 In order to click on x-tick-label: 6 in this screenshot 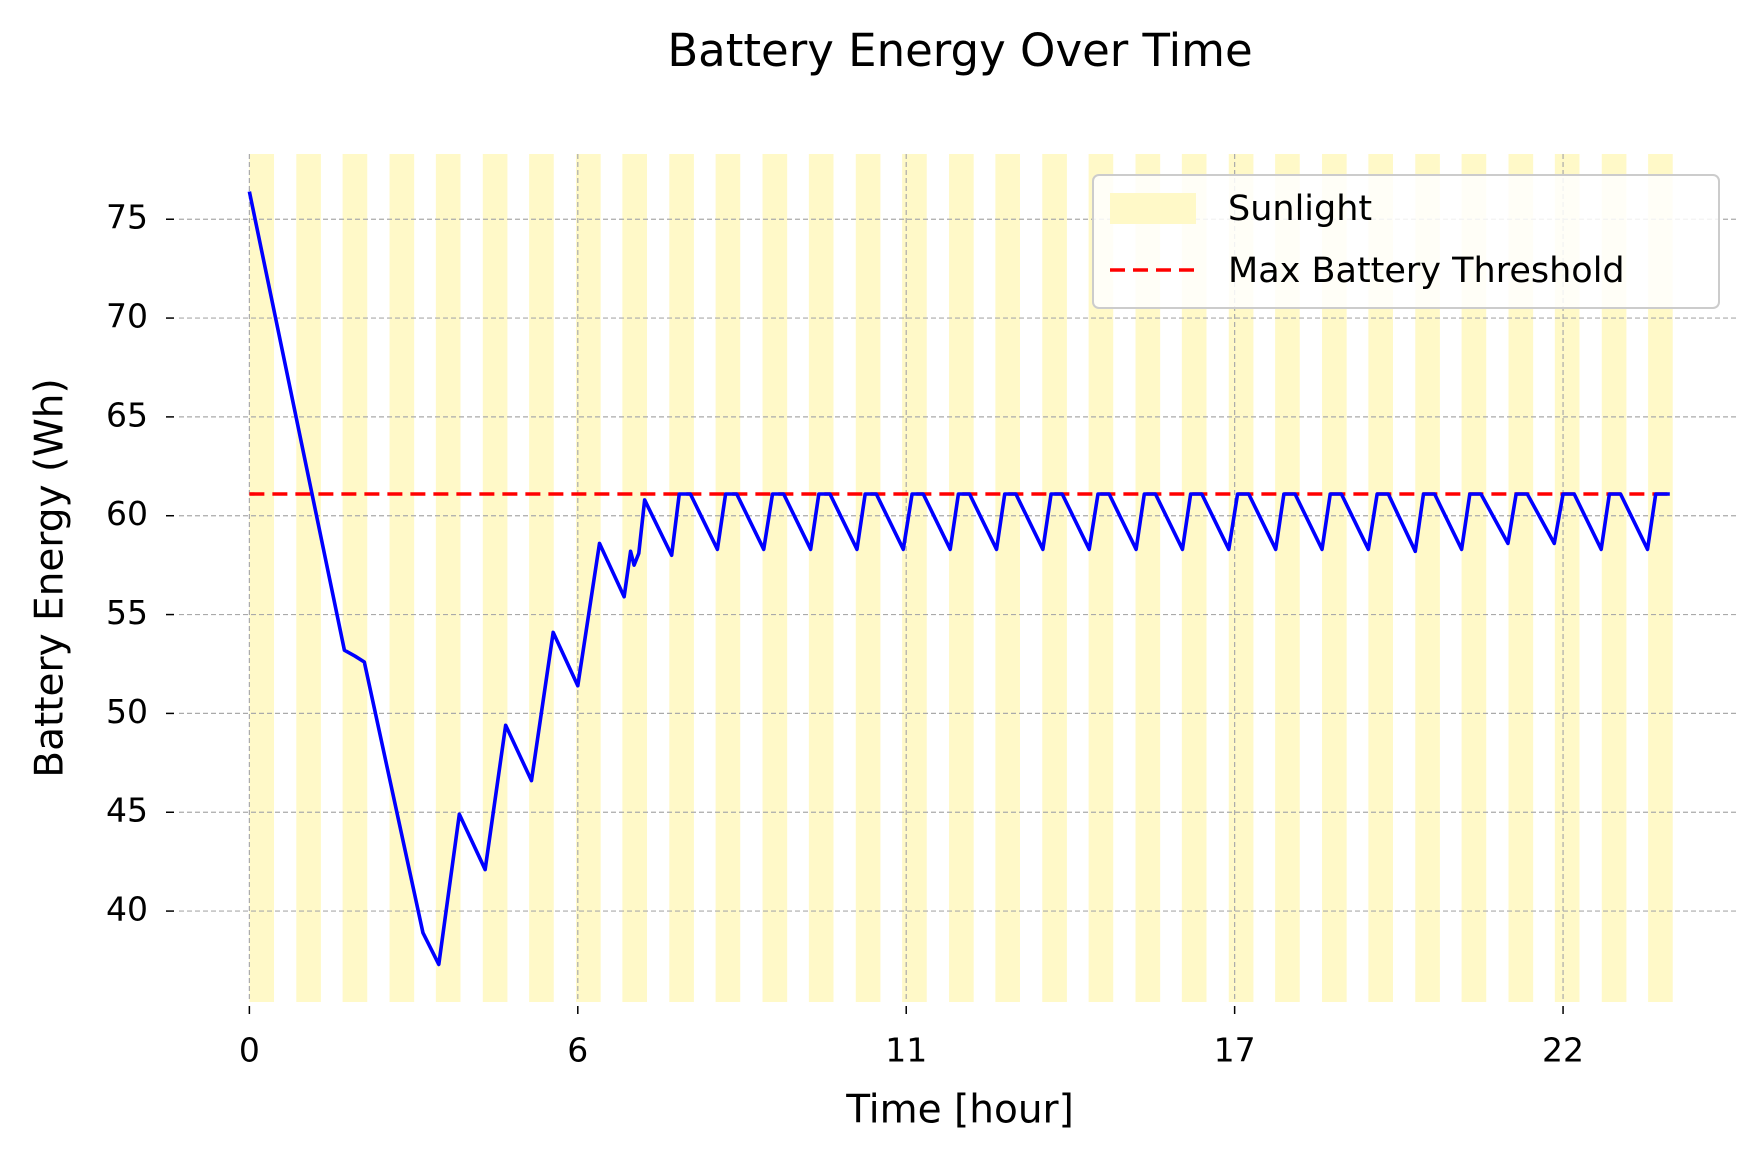, I will do `click(577, 1050)`.